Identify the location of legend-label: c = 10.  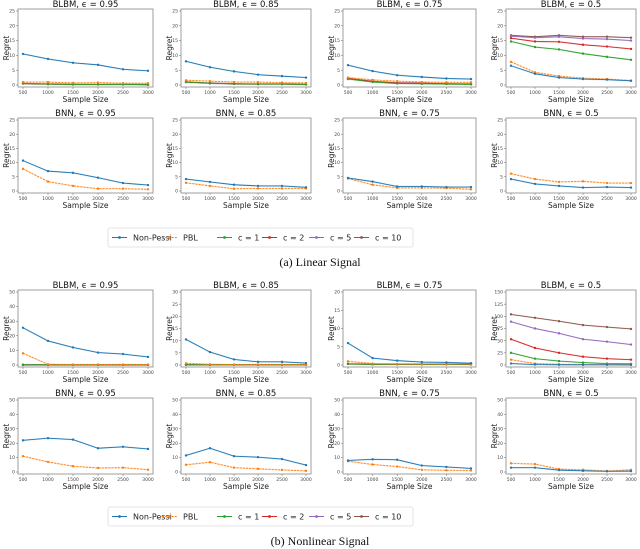
(388, 238).